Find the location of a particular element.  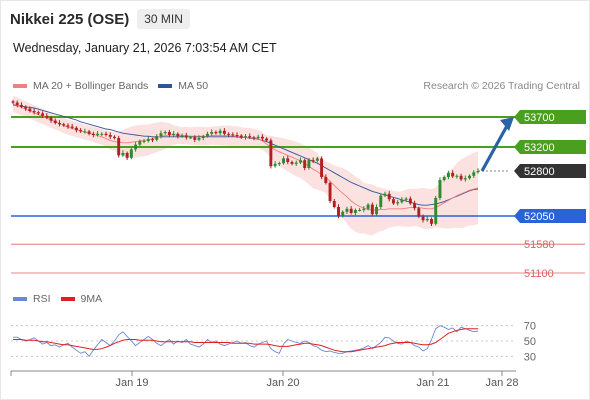

ma50-swatch-icon is located at coordinates (165, 86).